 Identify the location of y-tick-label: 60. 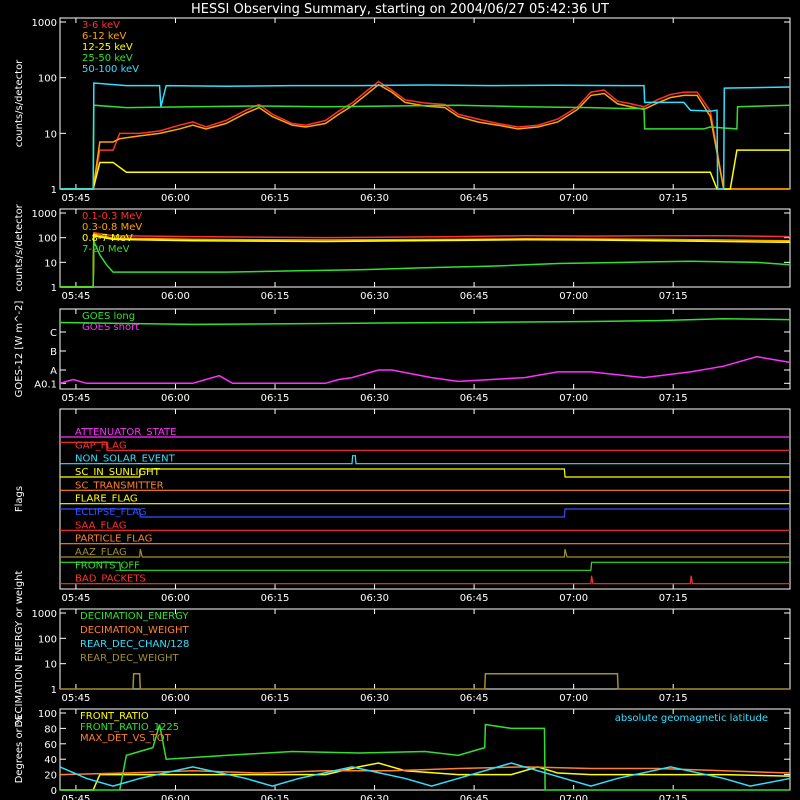
(50, 745).